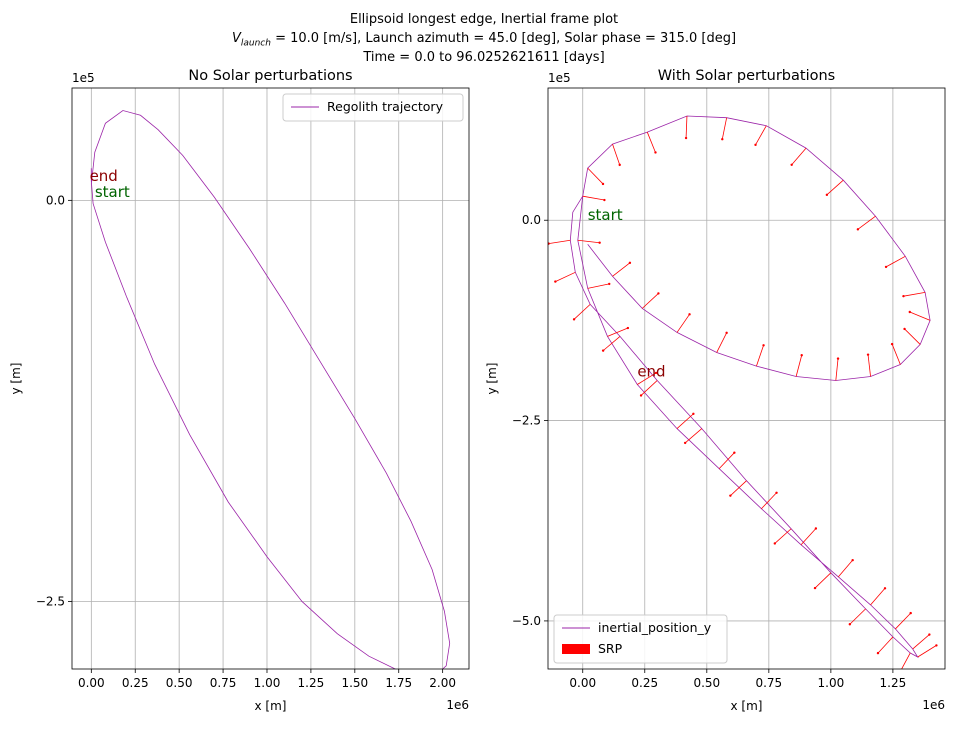 This screenshot has width=968, height=736. I want to click on plot-title: No Solar perturbations, so click(270, 76).